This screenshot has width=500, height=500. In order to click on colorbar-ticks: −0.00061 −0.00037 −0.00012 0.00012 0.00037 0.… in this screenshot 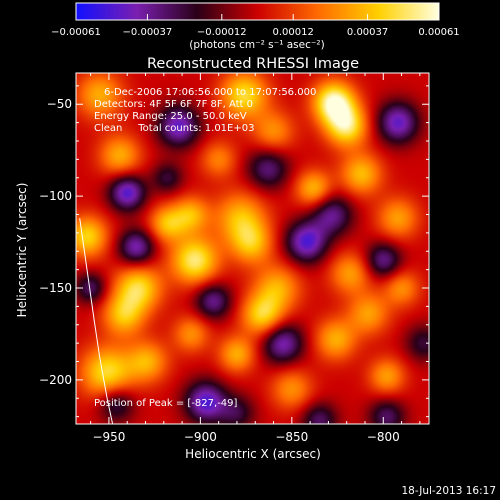, I will do `click(255, 26)`.